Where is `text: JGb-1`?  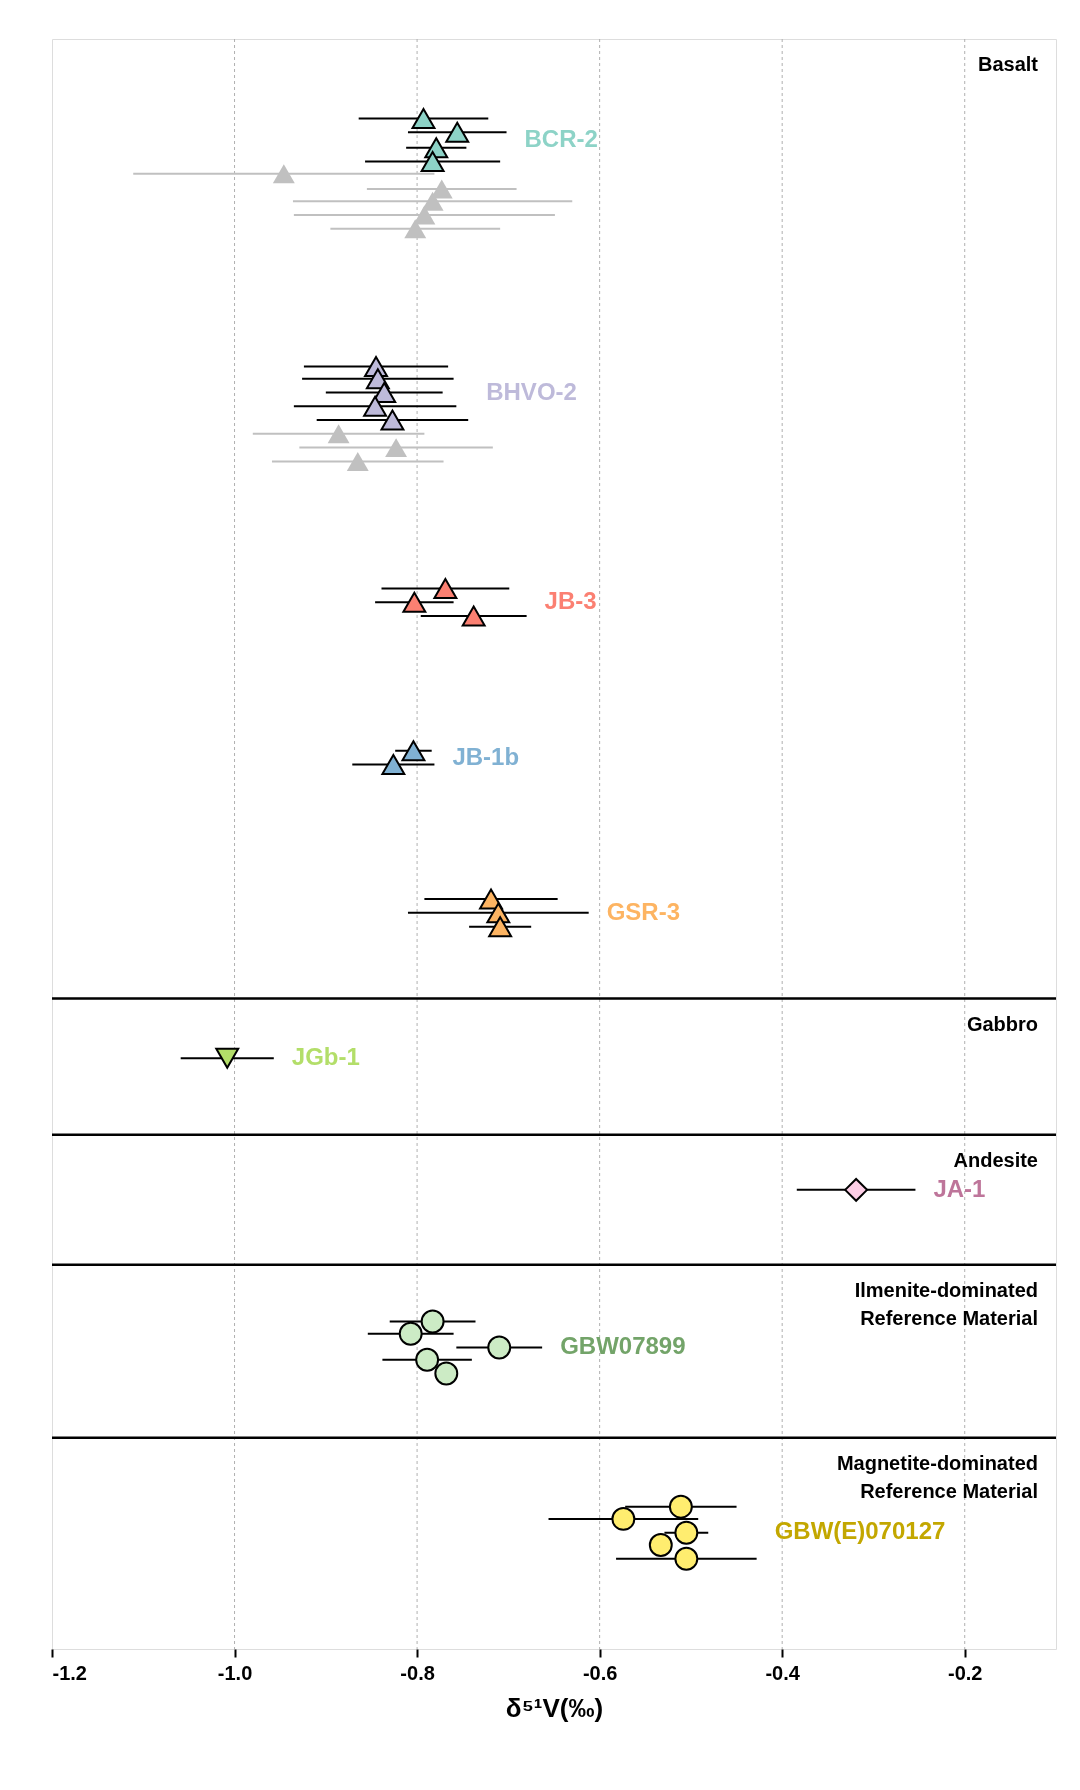
text: JGb-1 is located at coordinates (325, 1057).